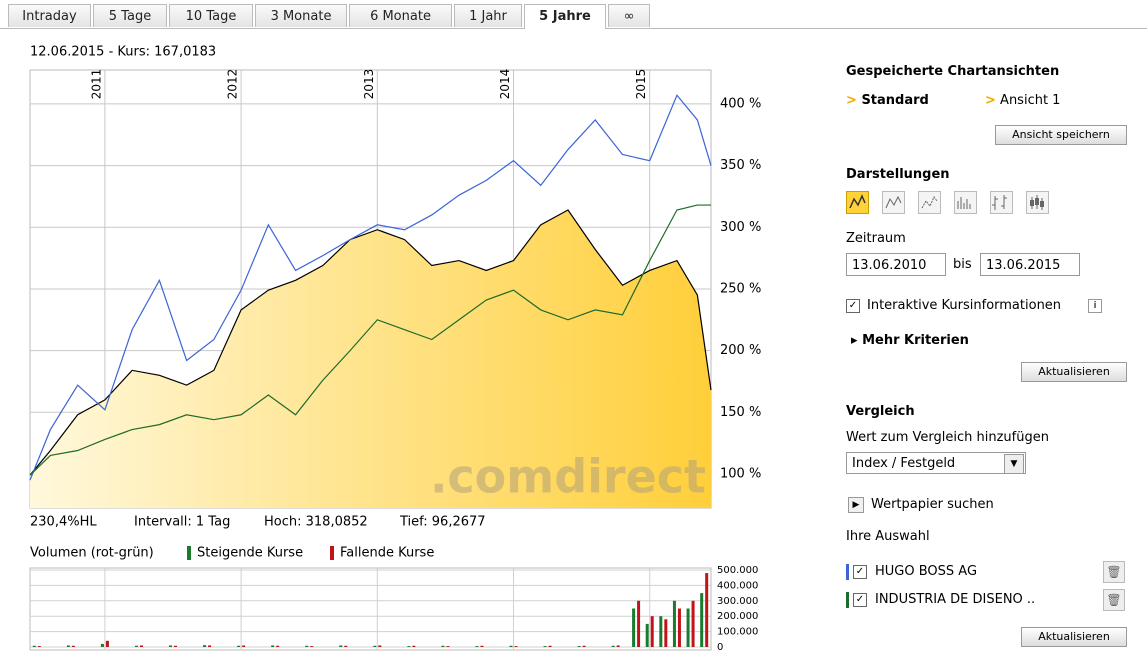 This screenshot has height=656, width=1147. Describe the element at coordinates (442, 522) in the screenshot. I see `stat: Tief: 96,2677` at that location.